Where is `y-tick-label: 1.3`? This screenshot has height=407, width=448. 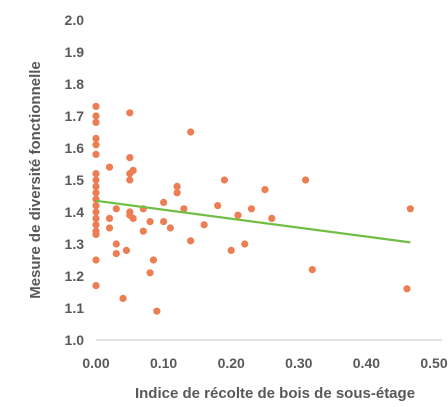
y-tick-label: 1.3 is located at coordinates (75, 244).